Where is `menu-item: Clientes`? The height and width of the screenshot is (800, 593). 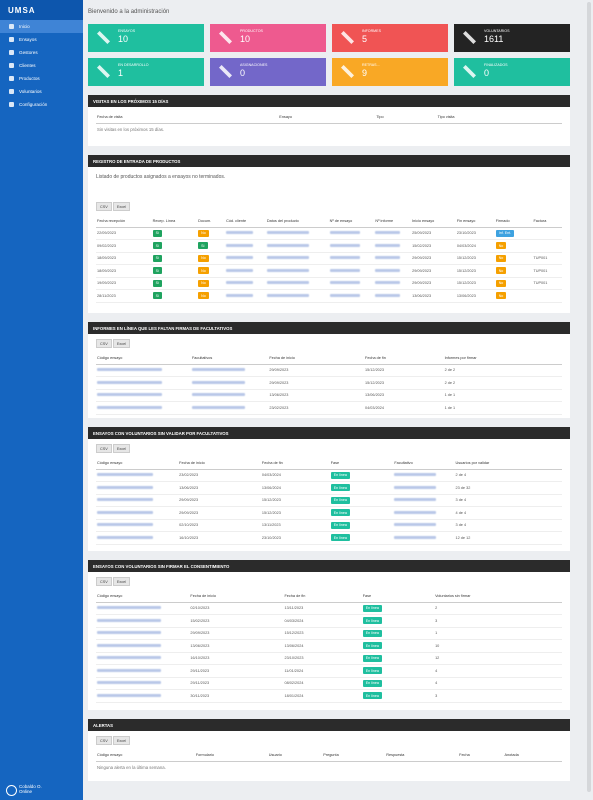
menu-item: Clientes is located at coordinates (41, 65).